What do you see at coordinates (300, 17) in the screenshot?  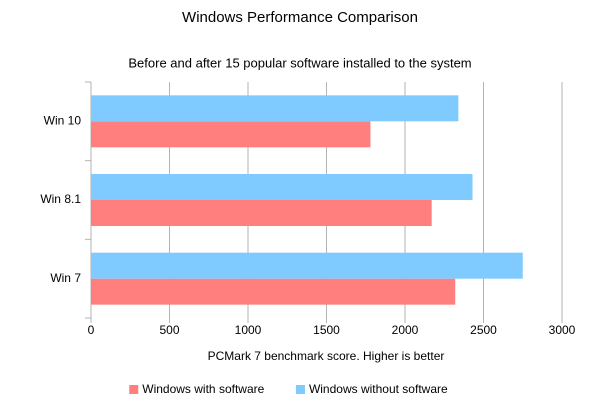 I see `chart-title: Windows Performance Comparison` at bounding box center [300, 17].